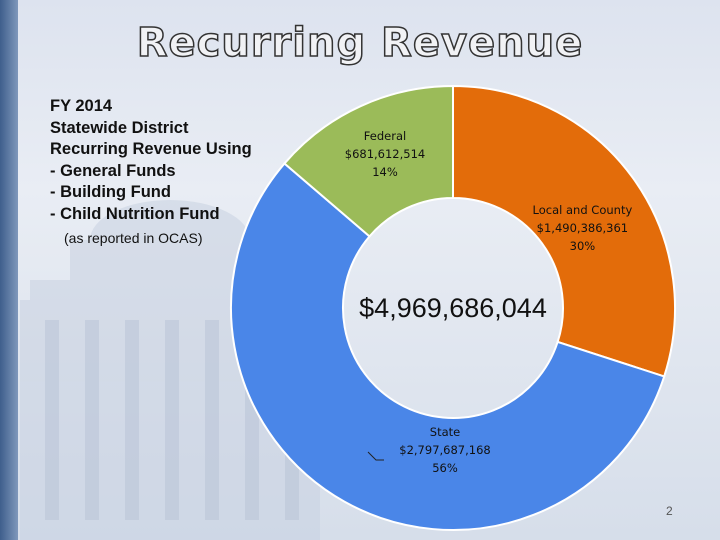  Describe the element at coordinates (453, 308) in the screenshot. I see `center-total-label: $4,969,686,044` at that location.